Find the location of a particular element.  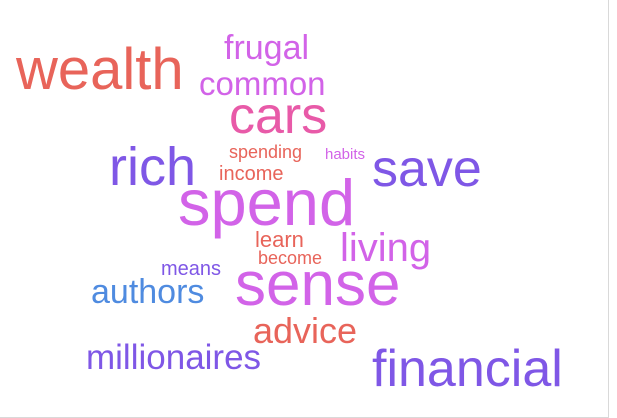

word-means: means is located at coordinates (191, 269).